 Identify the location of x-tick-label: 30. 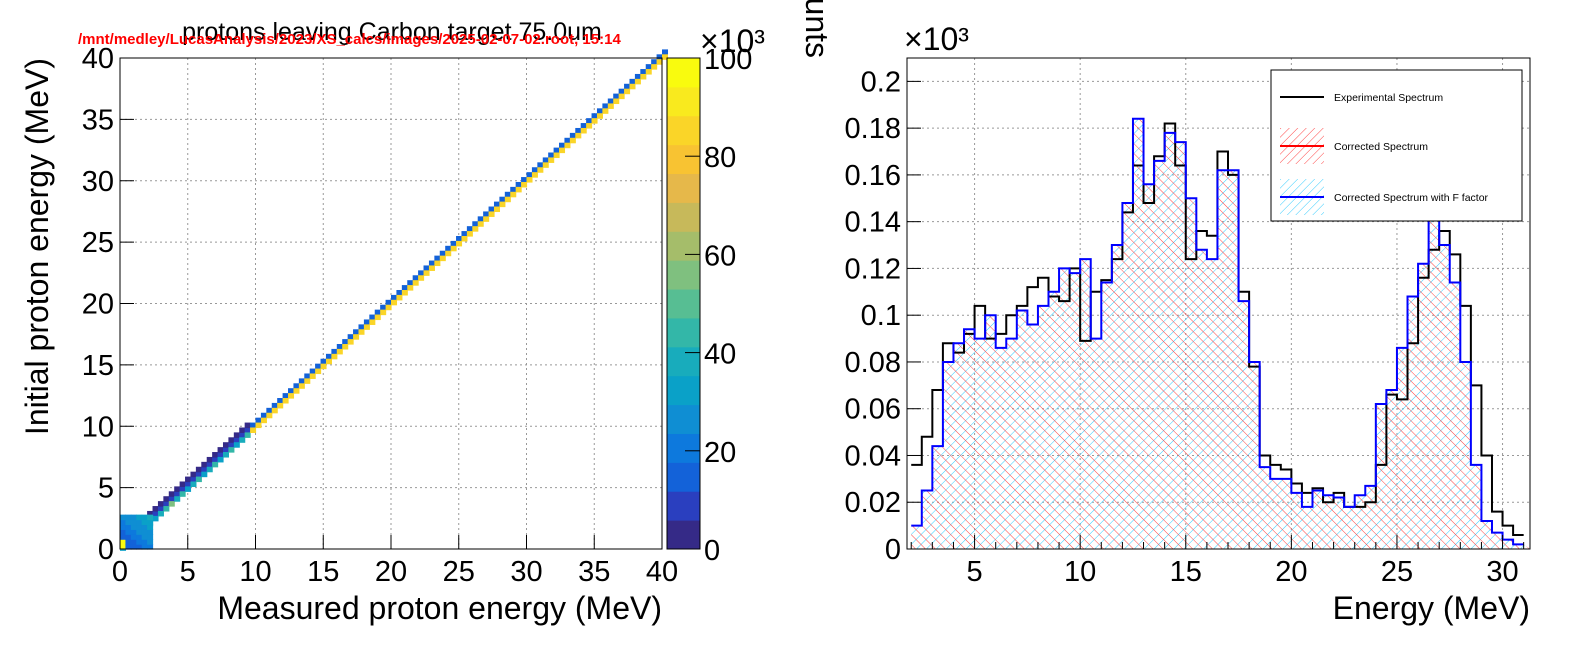
(526, 572).